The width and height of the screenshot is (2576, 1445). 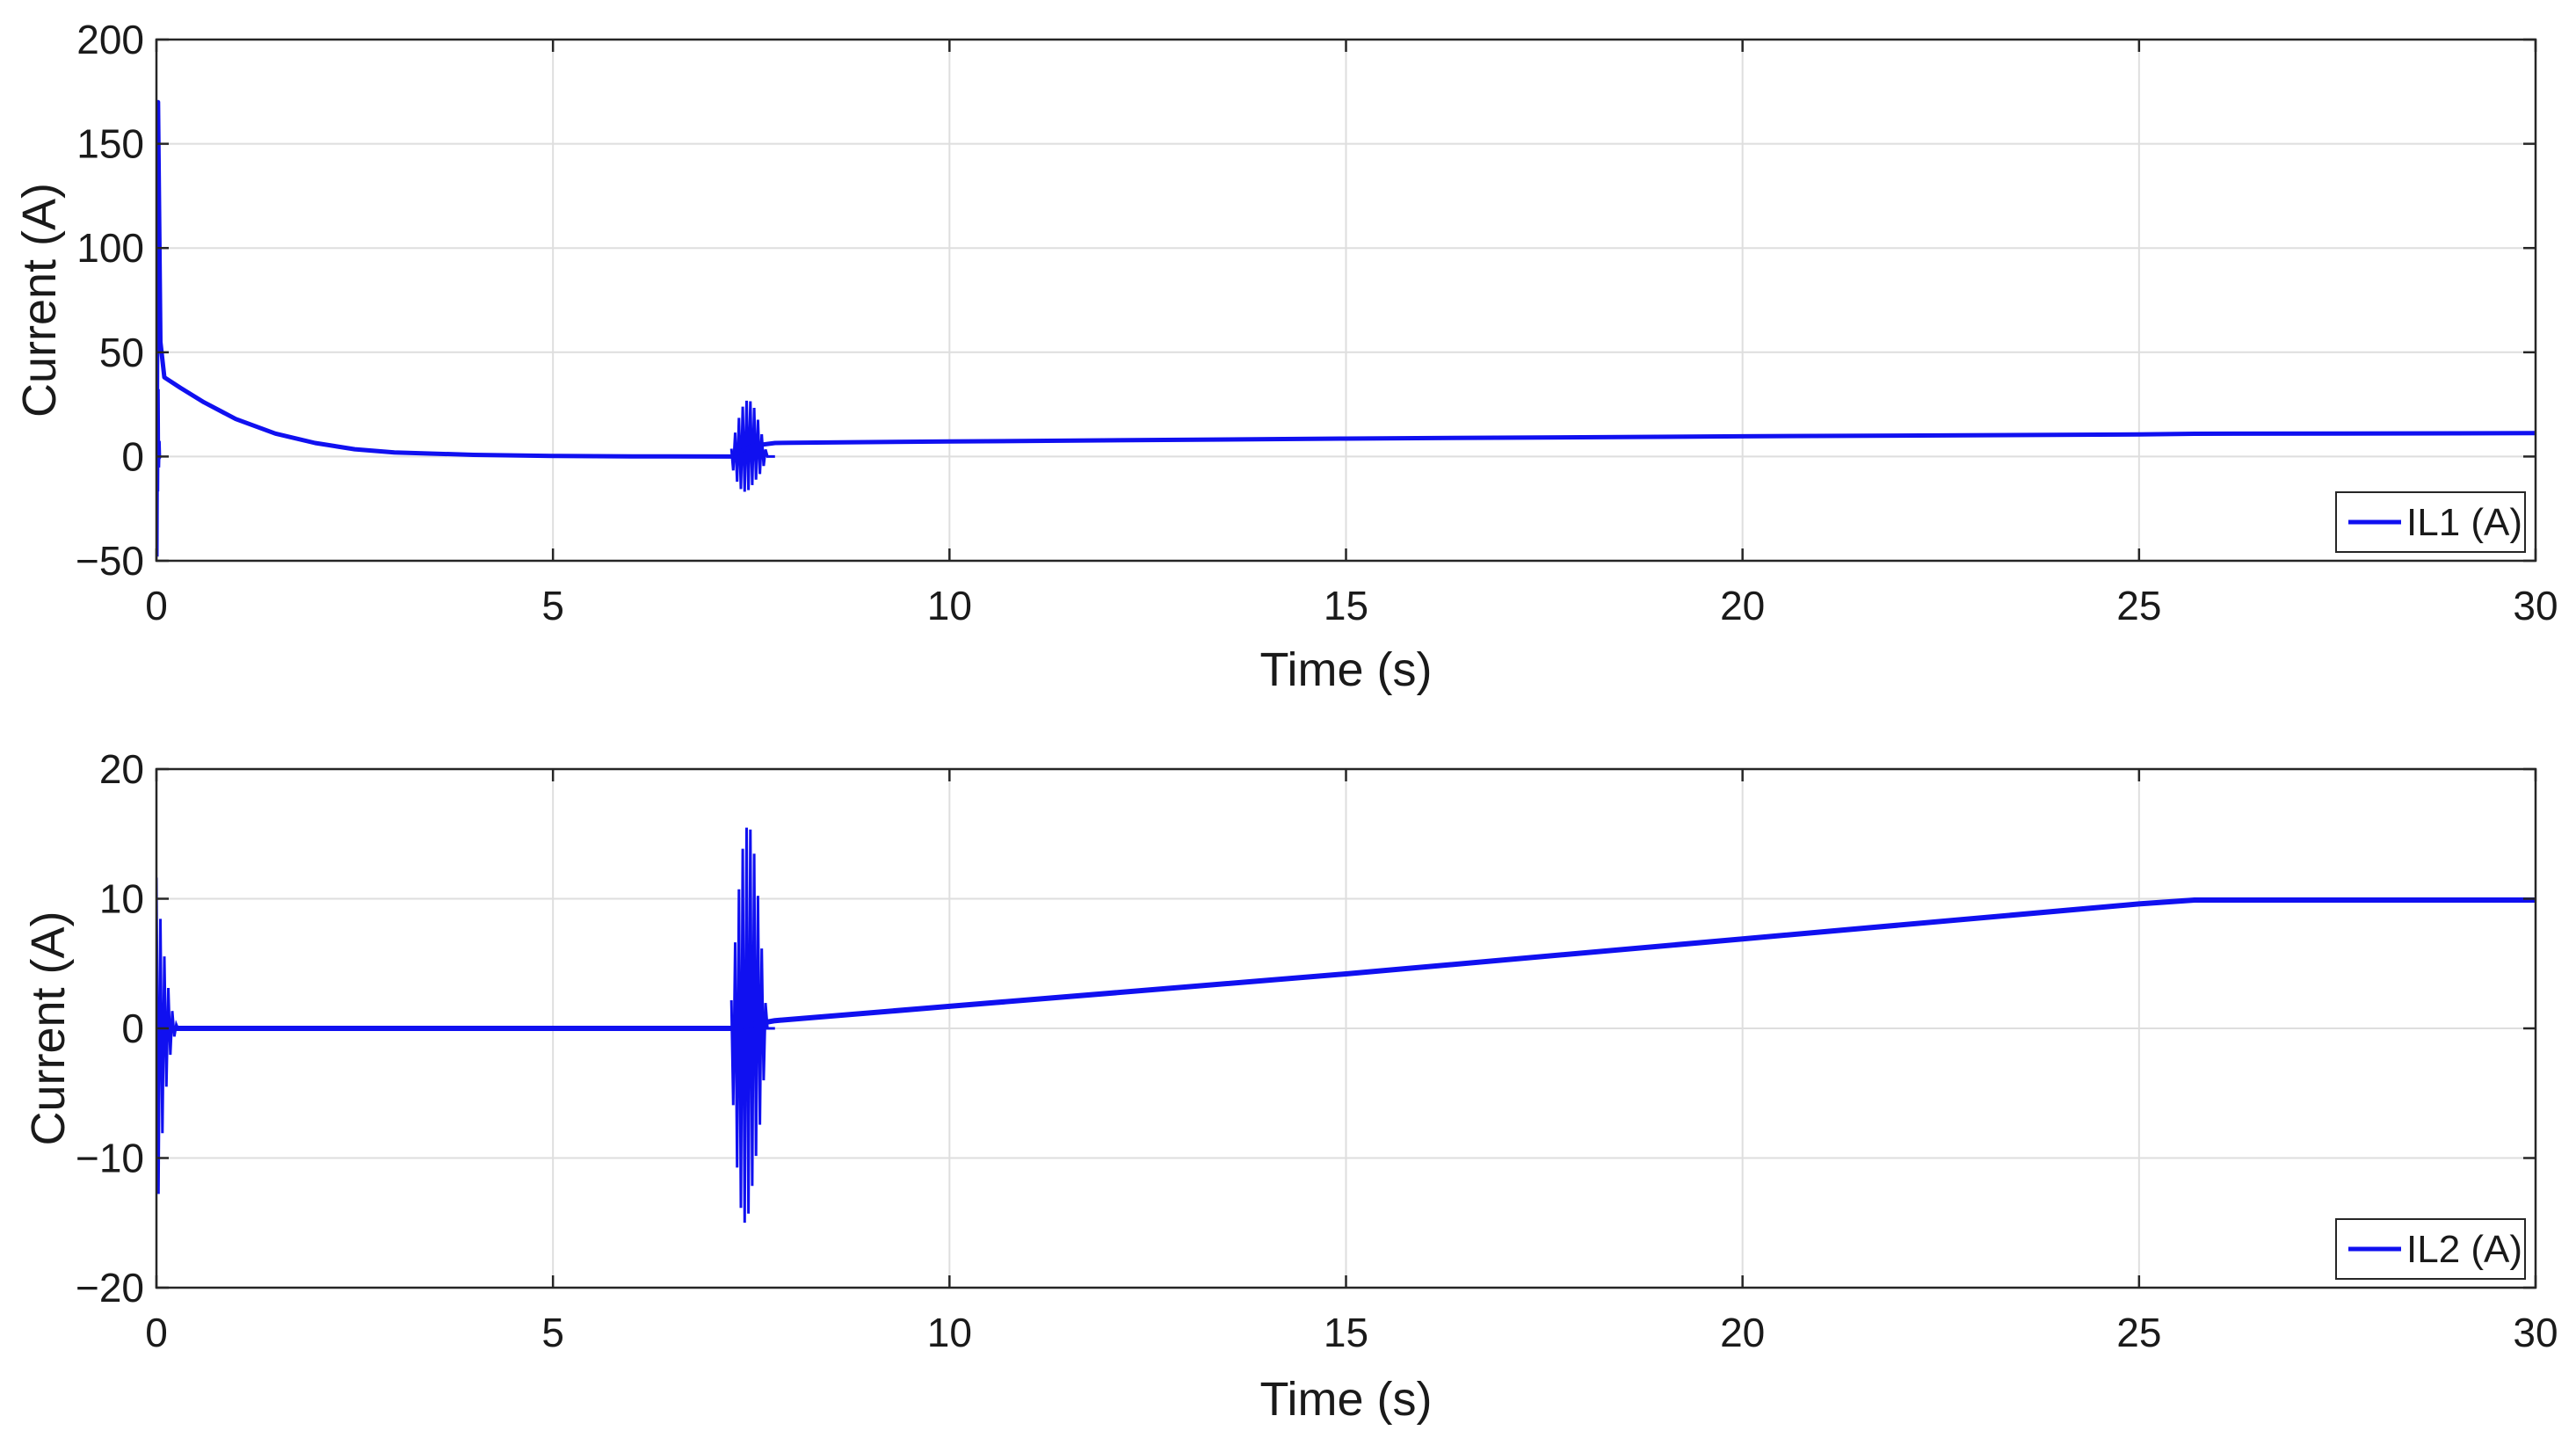 I want to click on y-tick-label: 10, so click(x=121, y=899).